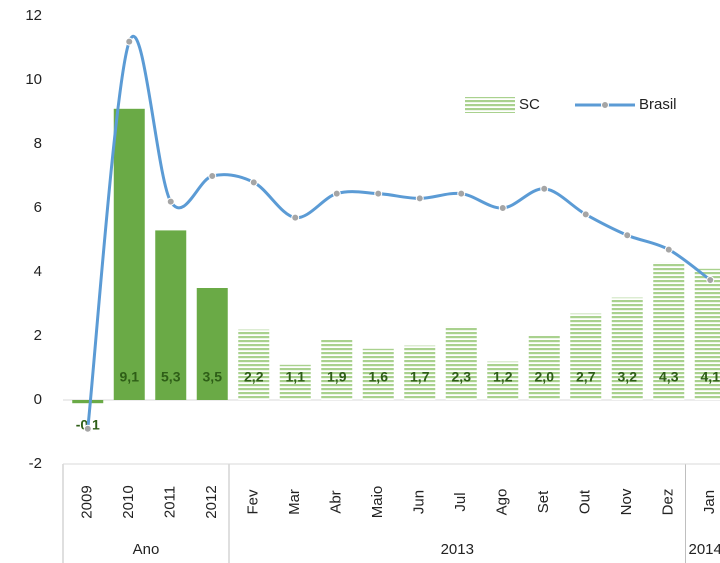  I want to click on x-tick-label: Fev, so click(253, 502).